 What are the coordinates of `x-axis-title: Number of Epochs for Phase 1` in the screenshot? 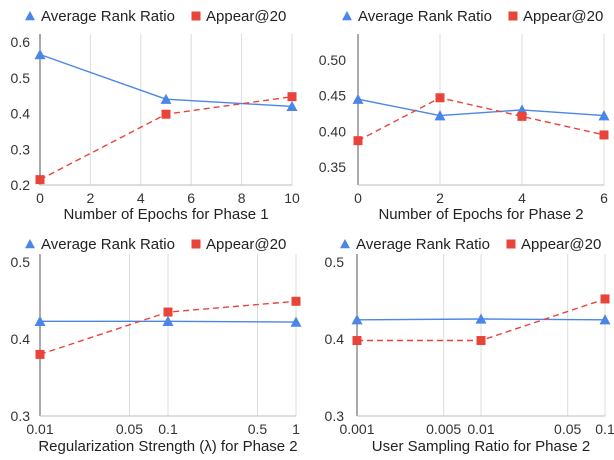 It's located at (165, 214).